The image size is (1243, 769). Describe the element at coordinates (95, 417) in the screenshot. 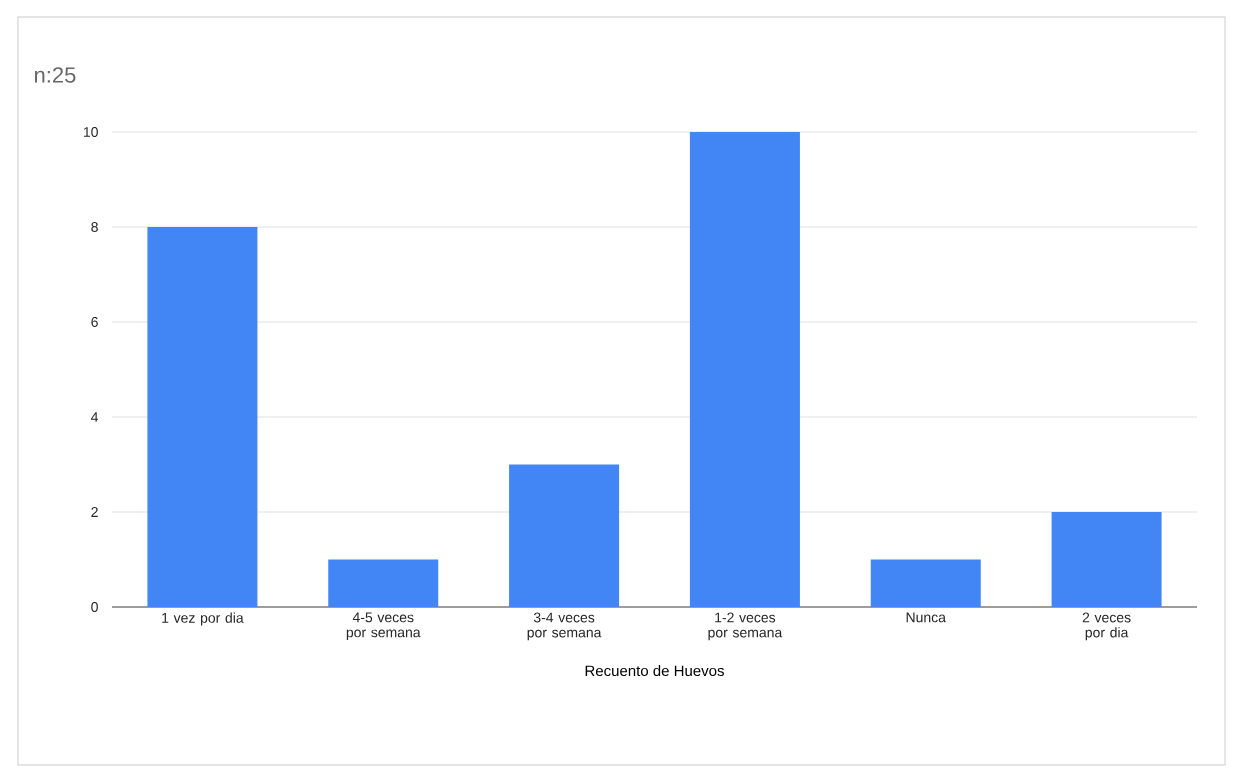

I see `y-tick-label: 4` at that location.